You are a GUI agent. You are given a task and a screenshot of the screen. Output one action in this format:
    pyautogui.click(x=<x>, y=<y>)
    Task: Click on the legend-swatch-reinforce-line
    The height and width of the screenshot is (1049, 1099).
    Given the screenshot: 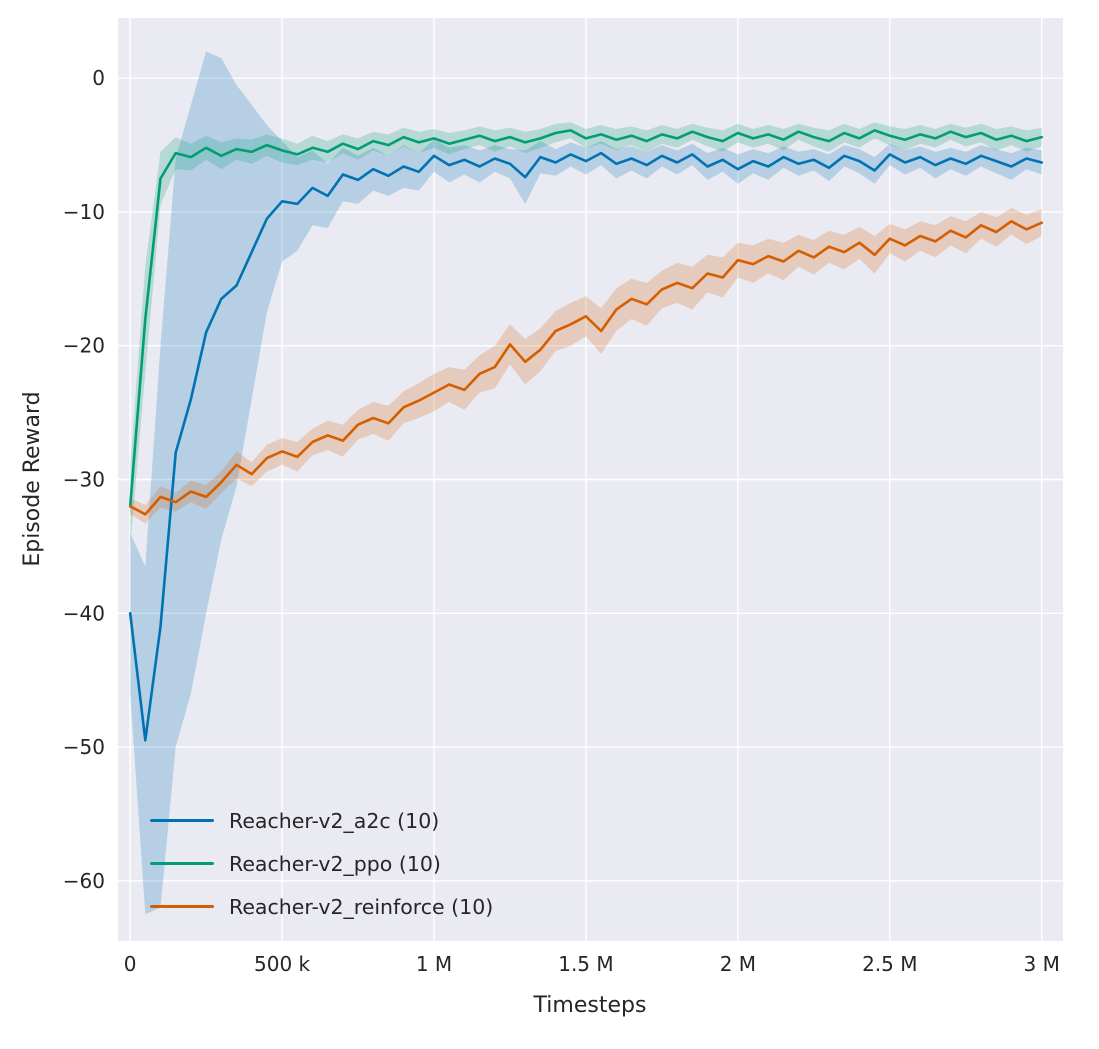 What is the action you would take?
    pyautogui.click(x=182, y=906)
    